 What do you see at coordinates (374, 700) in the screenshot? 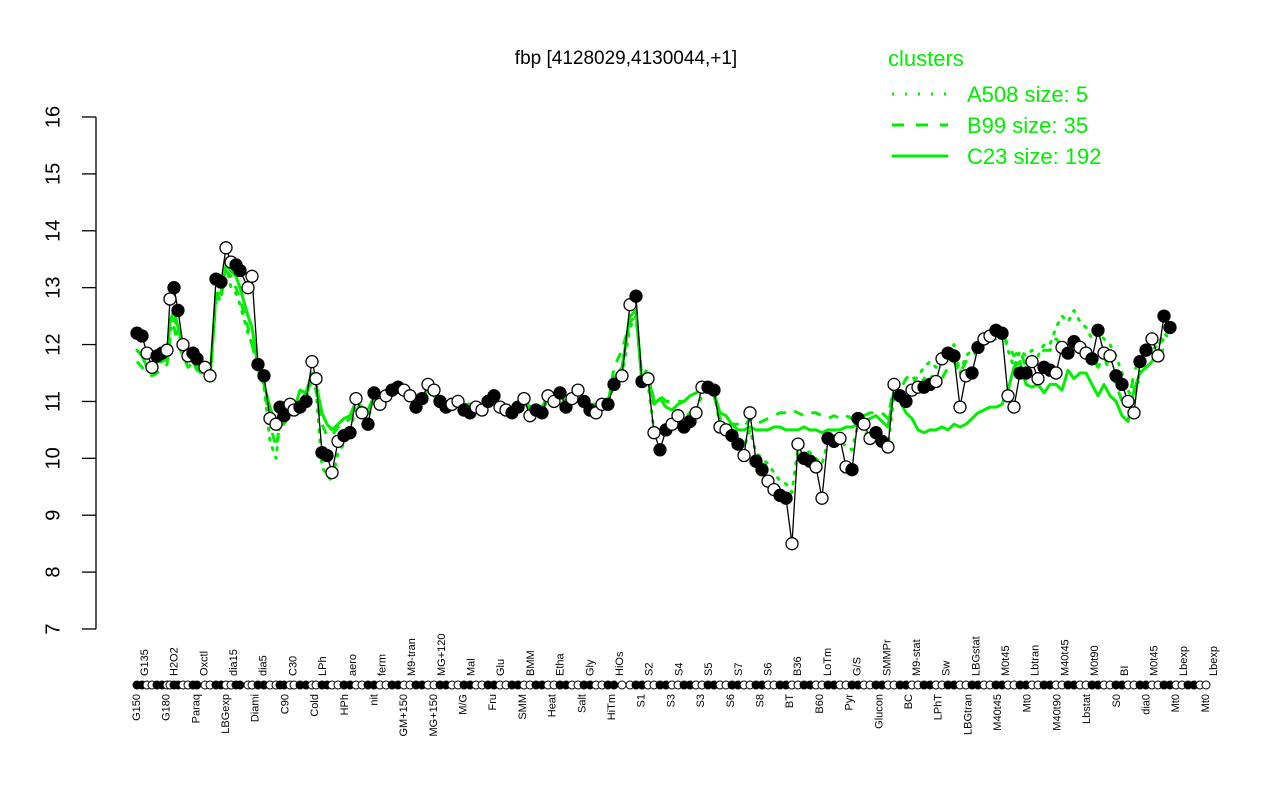
I see `x-category-label: nit` at bounding box center [374, 700].